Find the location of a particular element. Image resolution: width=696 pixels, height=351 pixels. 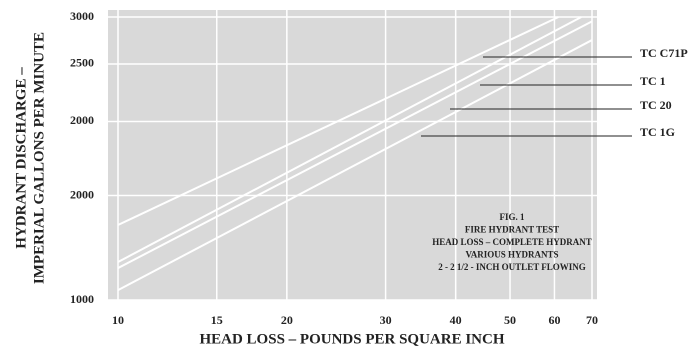

annotation: FIG. 1 is located at coordinates (512, 217).